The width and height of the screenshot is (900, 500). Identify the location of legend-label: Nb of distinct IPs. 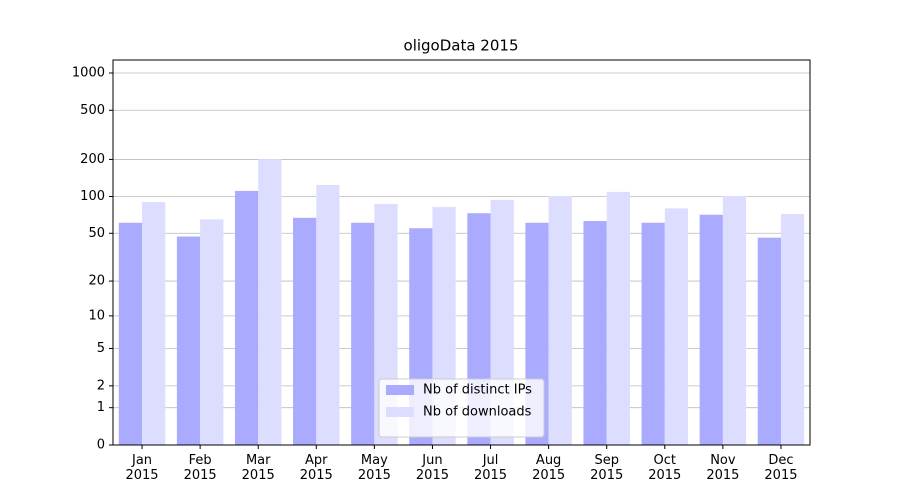
(477, 390).